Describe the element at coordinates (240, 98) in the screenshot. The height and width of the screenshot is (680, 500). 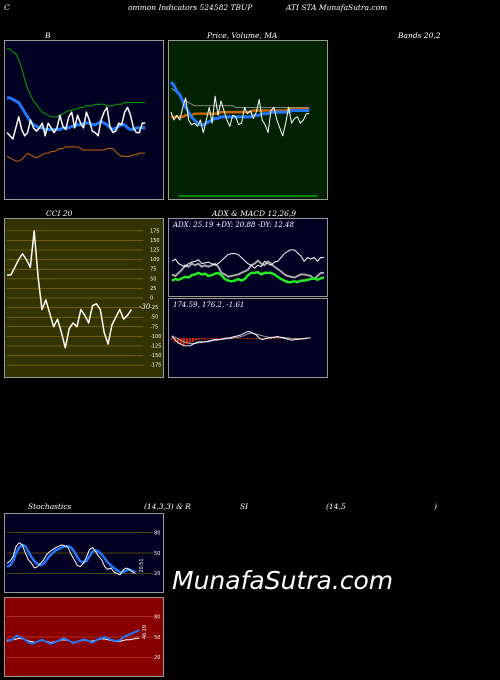
I see `price-ma_gray-line` at that location.